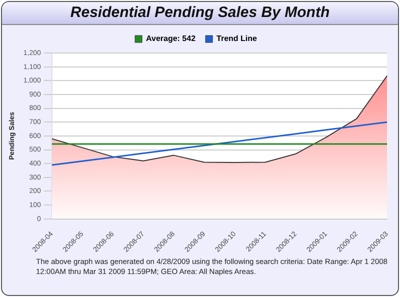 This screenshot has height=297, width=400. I want to click on legend-label: Trend Line, so click(237, 39).